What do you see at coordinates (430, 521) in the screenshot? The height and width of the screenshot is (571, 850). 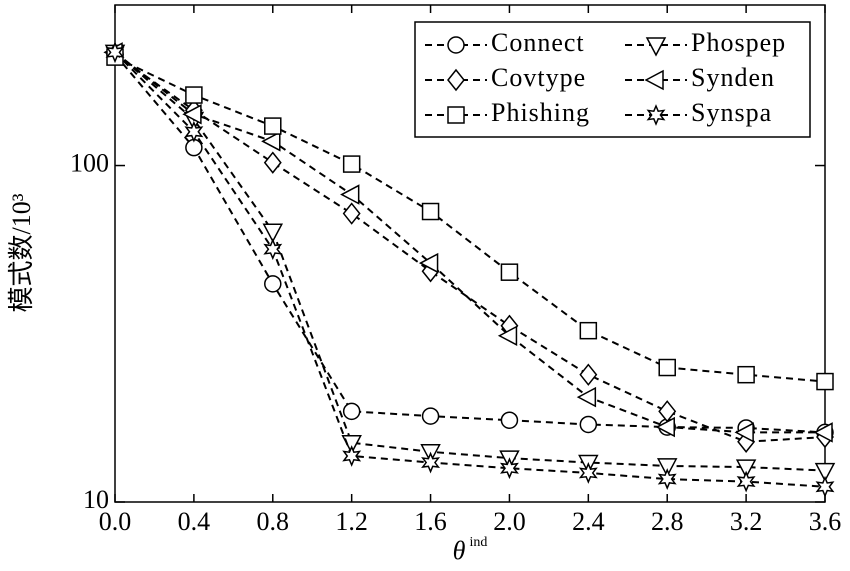 I see `x-tick-label: 1.6` at bounding box center [430, 521].